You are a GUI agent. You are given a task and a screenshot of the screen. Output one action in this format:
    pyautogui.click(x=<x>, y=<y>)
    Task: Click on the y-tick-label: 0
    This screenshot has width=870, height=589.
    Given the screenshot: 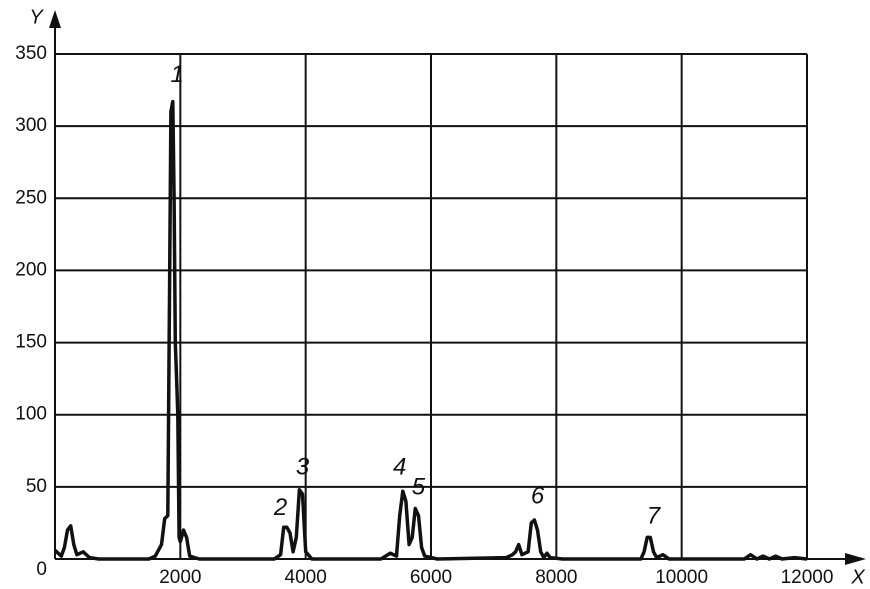 What is the action you would take?
    pyautogui.click(x=41, y=569)
    